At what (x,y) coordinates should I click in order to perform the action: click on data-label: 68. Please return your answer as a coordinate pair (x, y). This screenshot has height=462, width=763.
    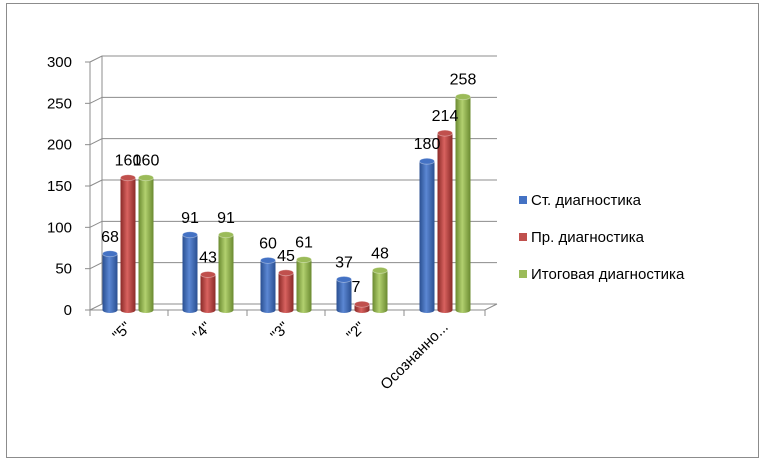
    Looking at the image, I should click on (110, 237).